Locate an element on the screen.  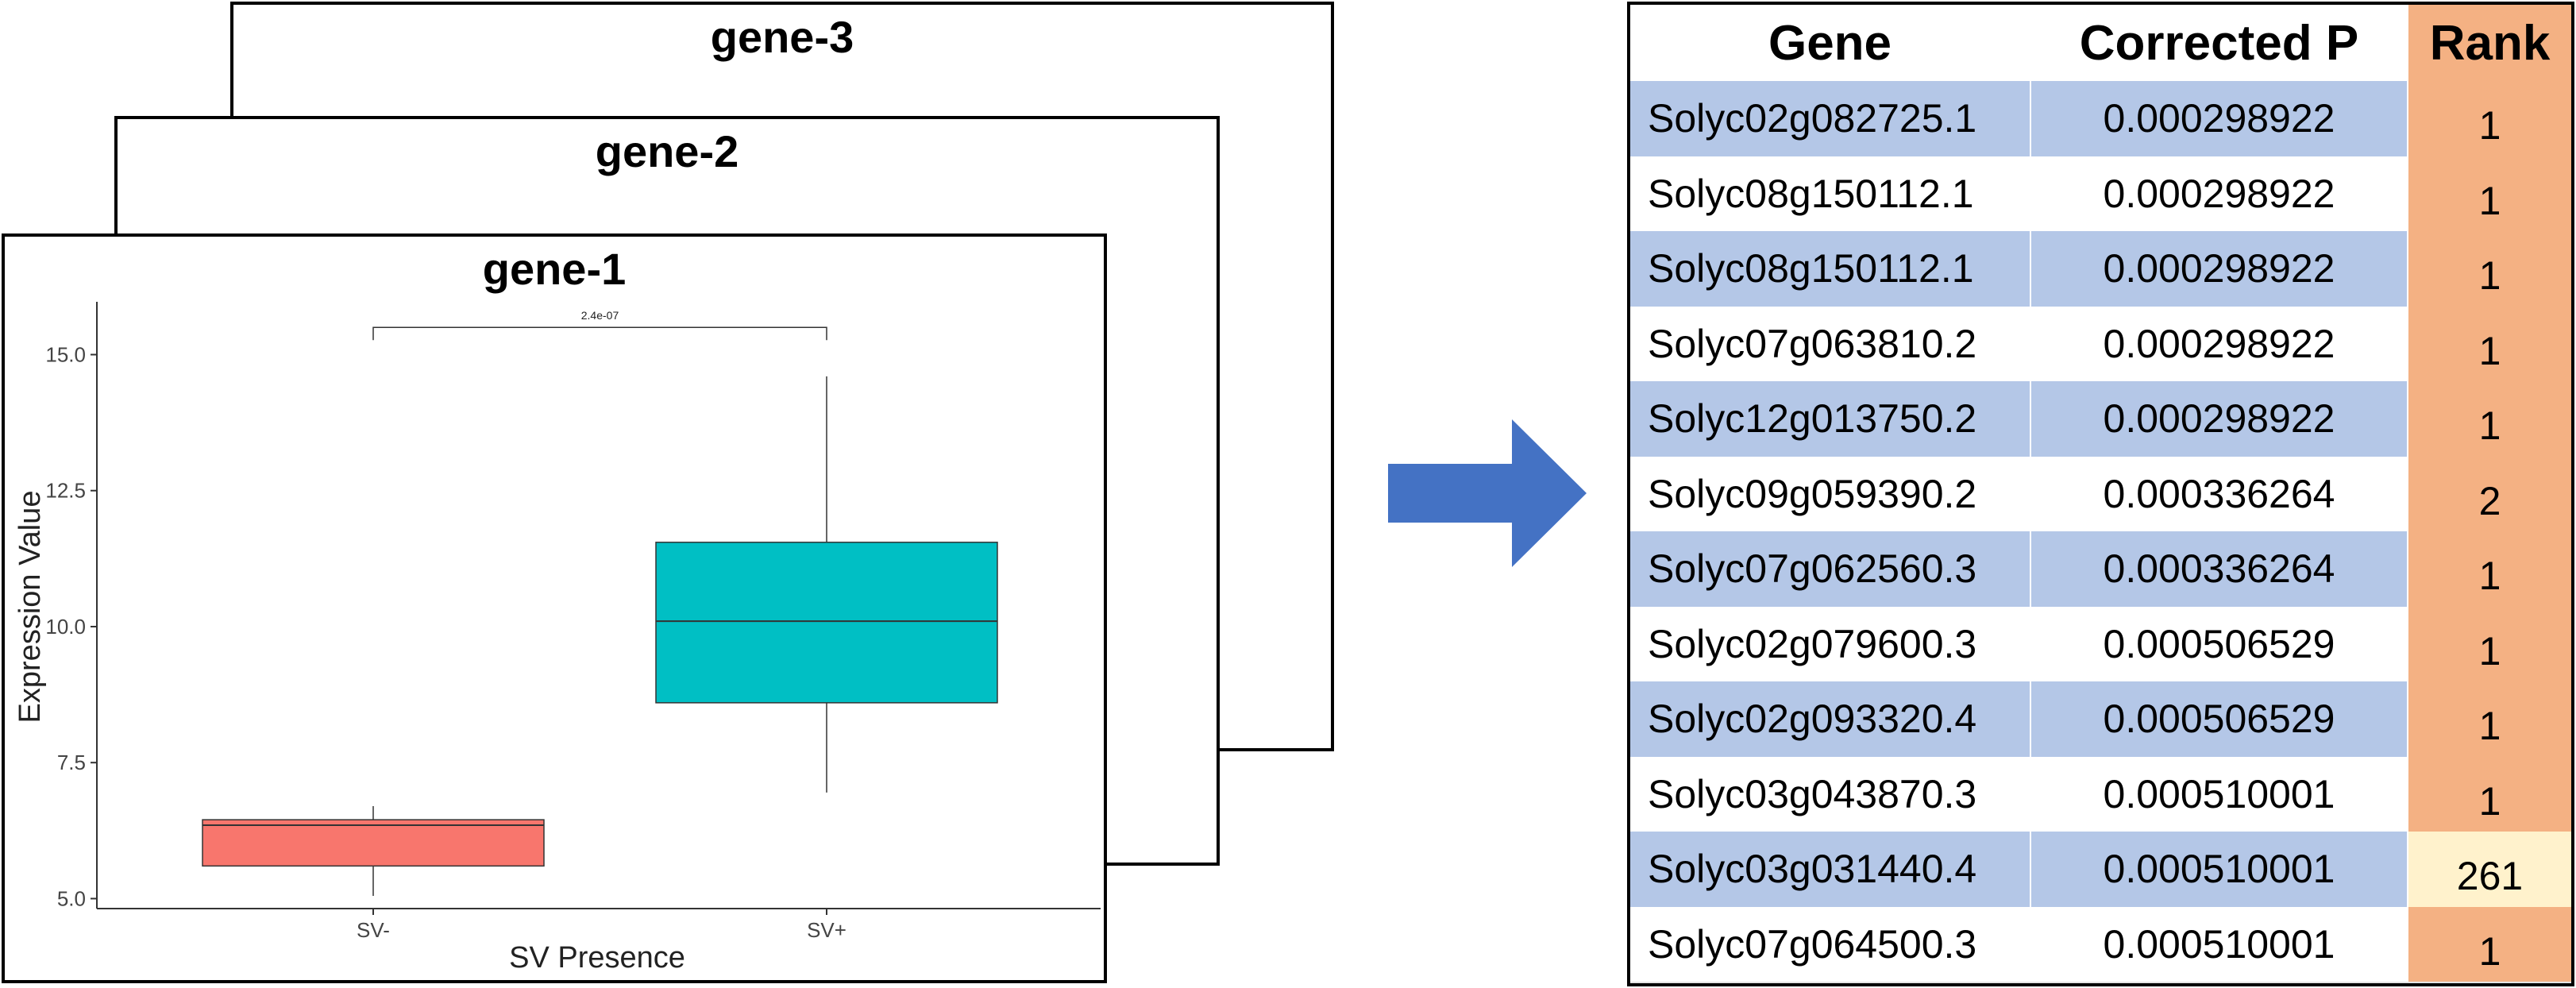
rank-cell: 261 is located at coordinates (2489, 869).